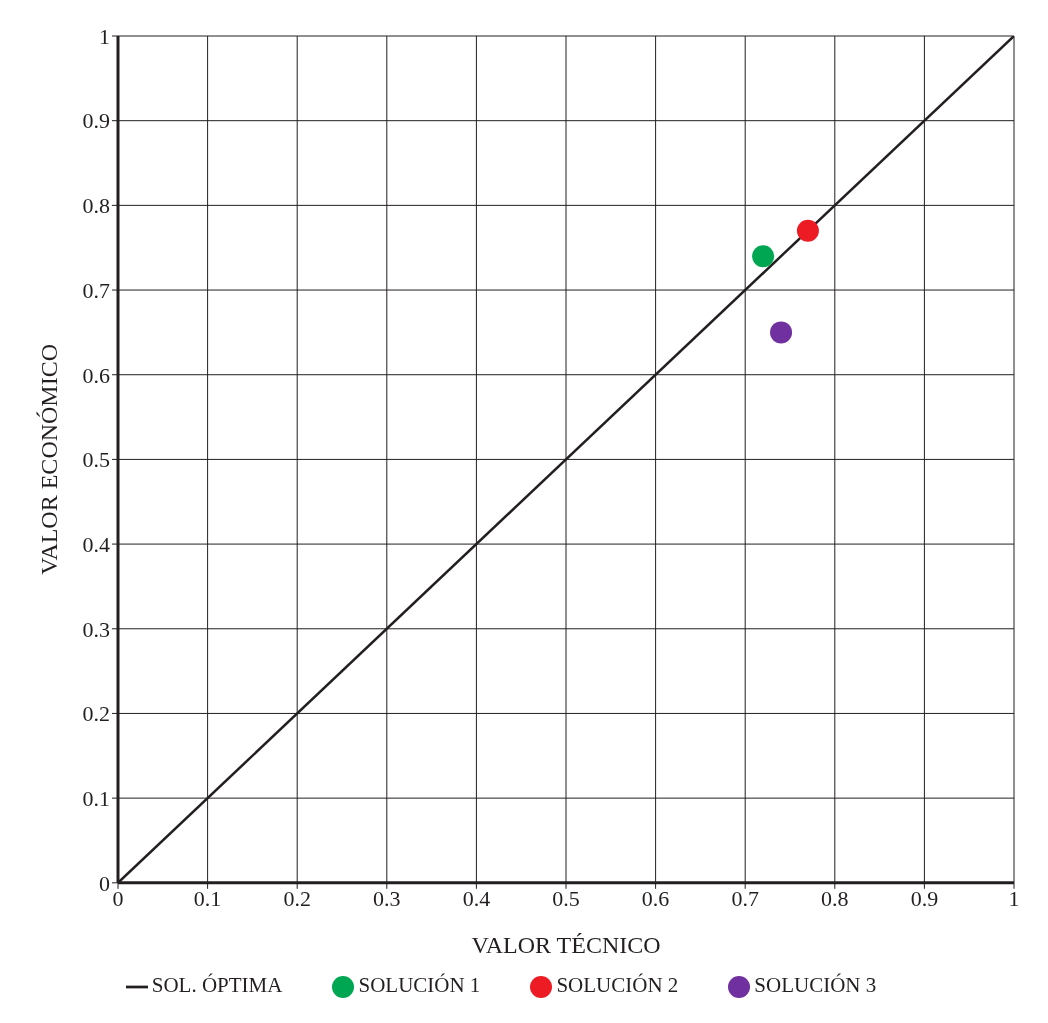 The width and height of the screenshot is (1048, 1023). Describe the element at coordinates (96, 375) in the screenshot. I see `y-tick-label: 0.6` at that location.